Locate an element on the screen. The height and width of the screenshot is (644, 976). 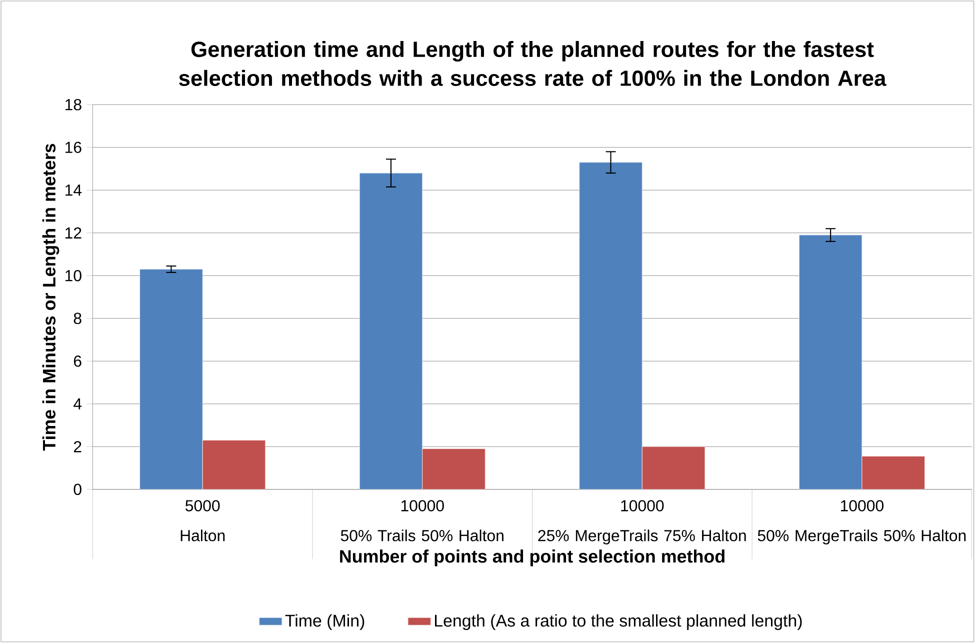
y-tick-label: 10 is located at coordinates (73, 276).